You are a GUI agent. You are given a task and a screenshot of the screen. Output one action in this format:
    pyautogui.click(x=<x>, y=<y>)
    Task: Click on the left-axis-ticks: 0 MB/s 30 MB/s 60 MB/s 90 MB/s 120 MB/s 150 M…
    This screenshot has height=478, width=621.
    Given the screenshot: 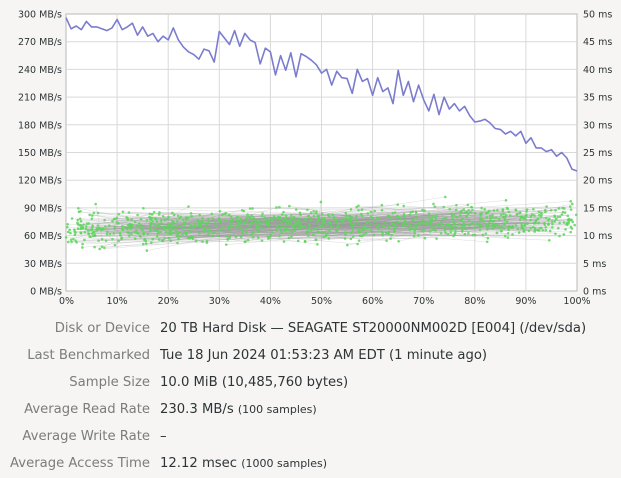 What is the action you would take?
    pyautogui.click(x=40, y=154)
    